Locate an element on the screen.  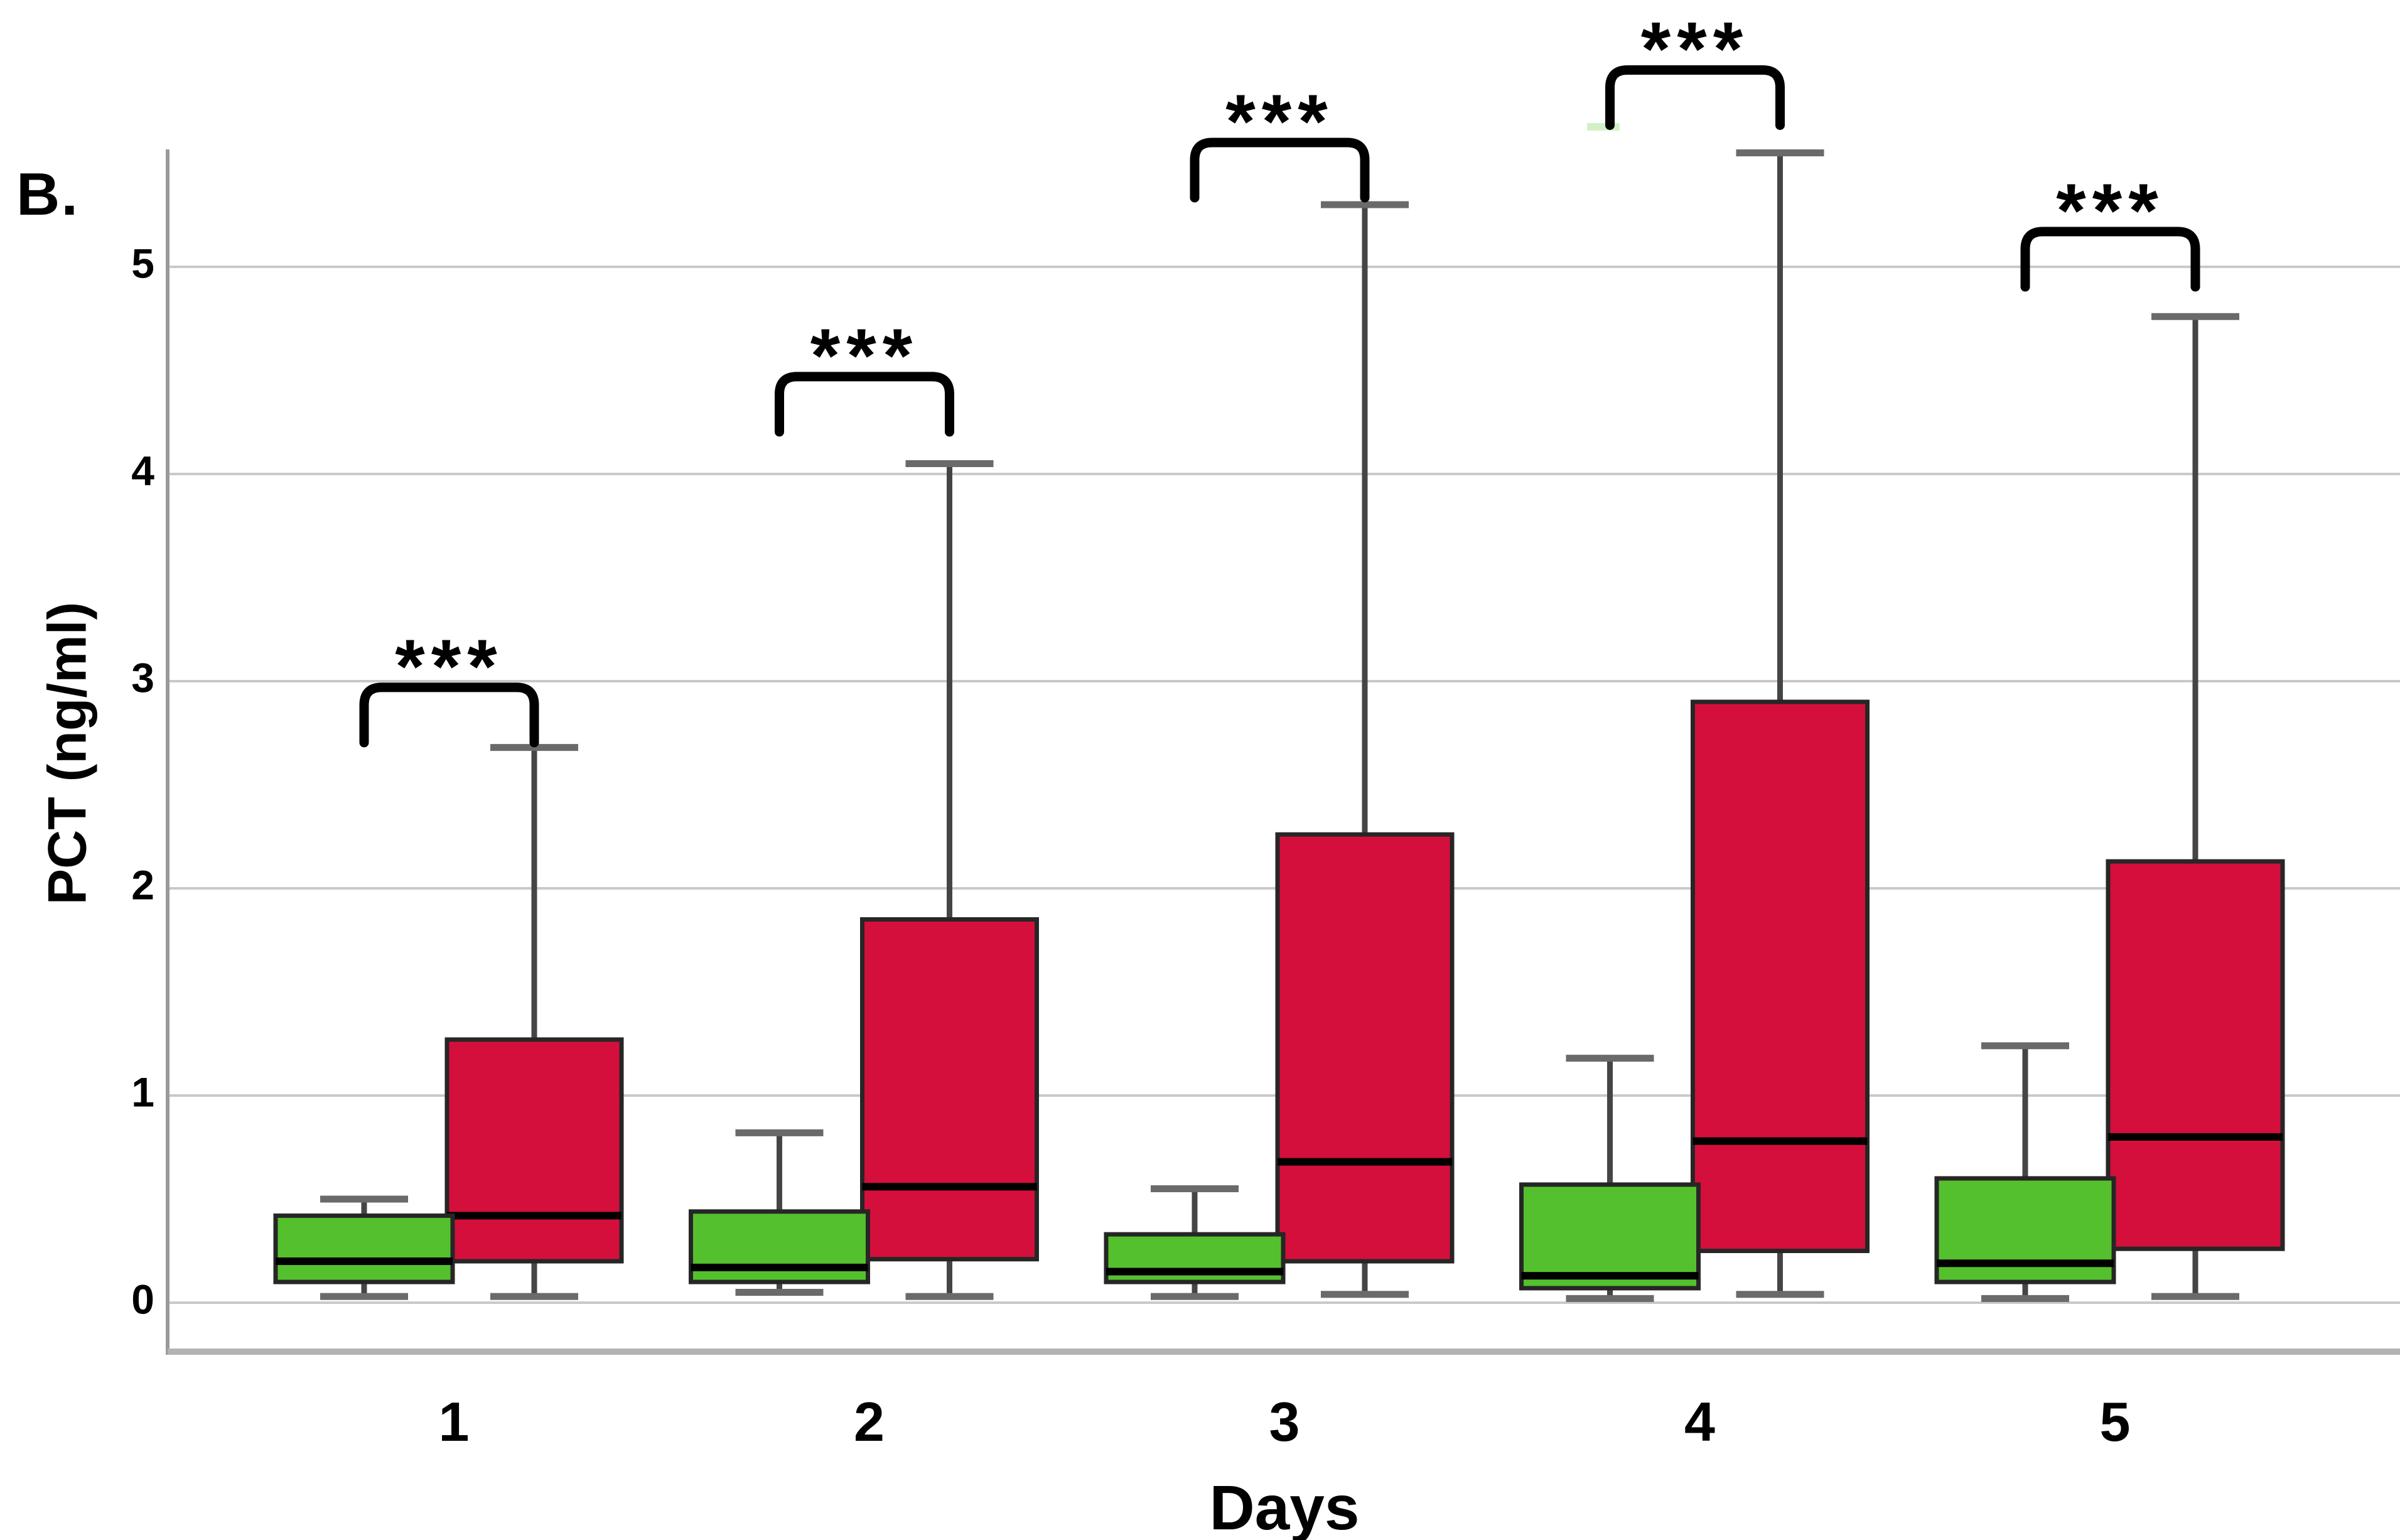
significance-stars-day-5: *** is located at coordinates (2110, 210).